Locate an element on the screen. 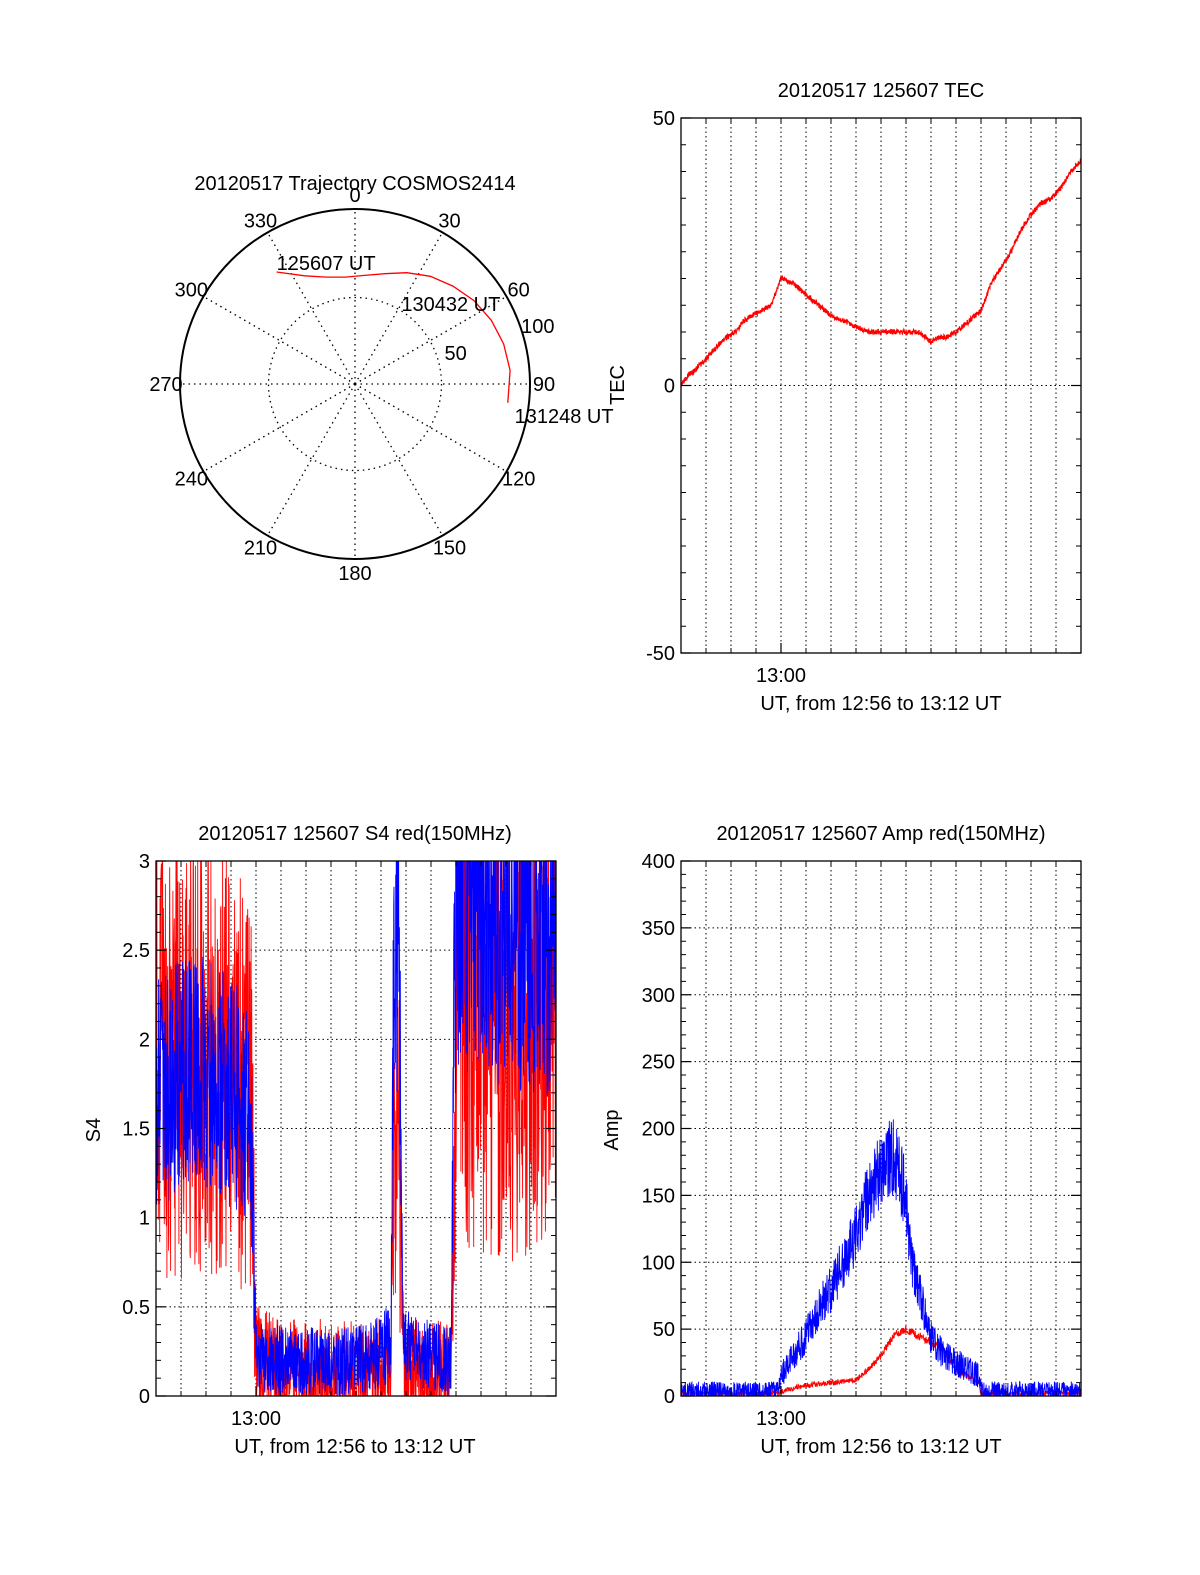 This screenshot has height=1575, width=1200. amp-ytick-label: 350 is located at coordinates (658, 929).